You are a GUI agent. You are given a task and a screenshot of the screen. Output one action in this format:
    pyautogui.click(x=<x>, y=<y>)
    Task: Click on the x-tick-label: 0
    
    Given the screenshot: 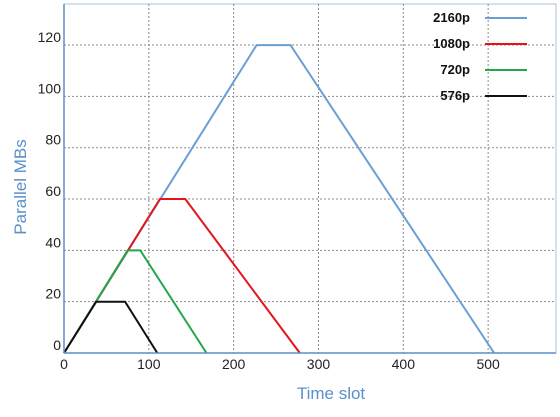 What is the action you would take?
    pyautogui.click(x=64, y=364)
    